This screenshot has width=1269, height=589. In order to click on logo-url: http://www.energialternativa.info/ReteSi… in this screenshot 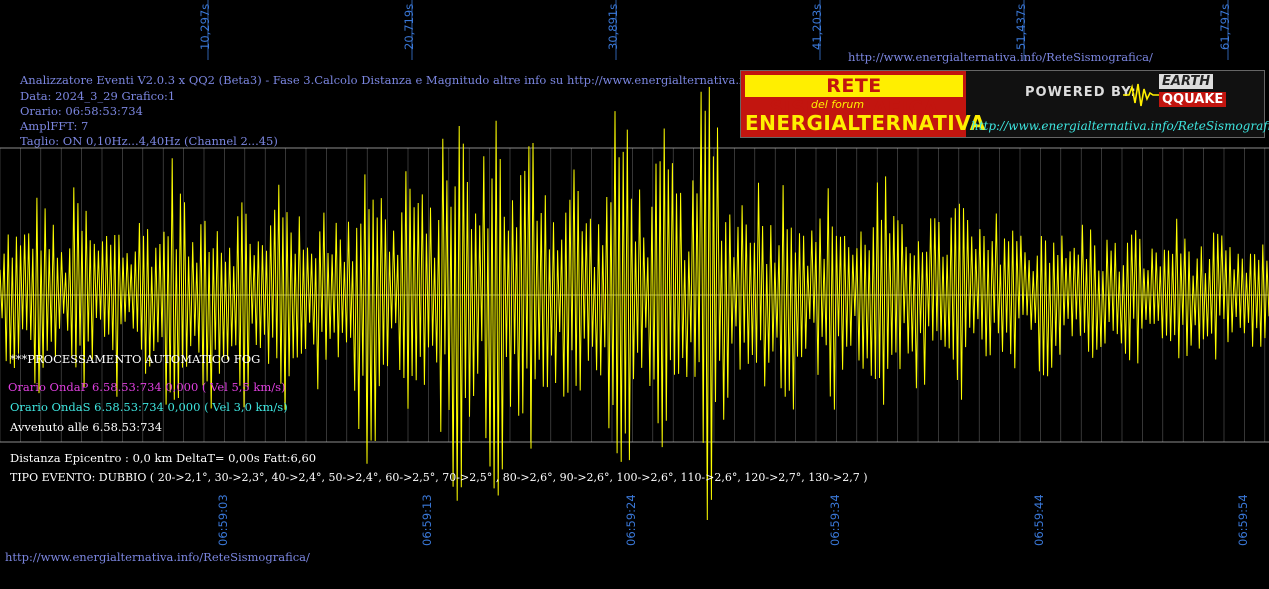, I will do `click(1120, 126)`.